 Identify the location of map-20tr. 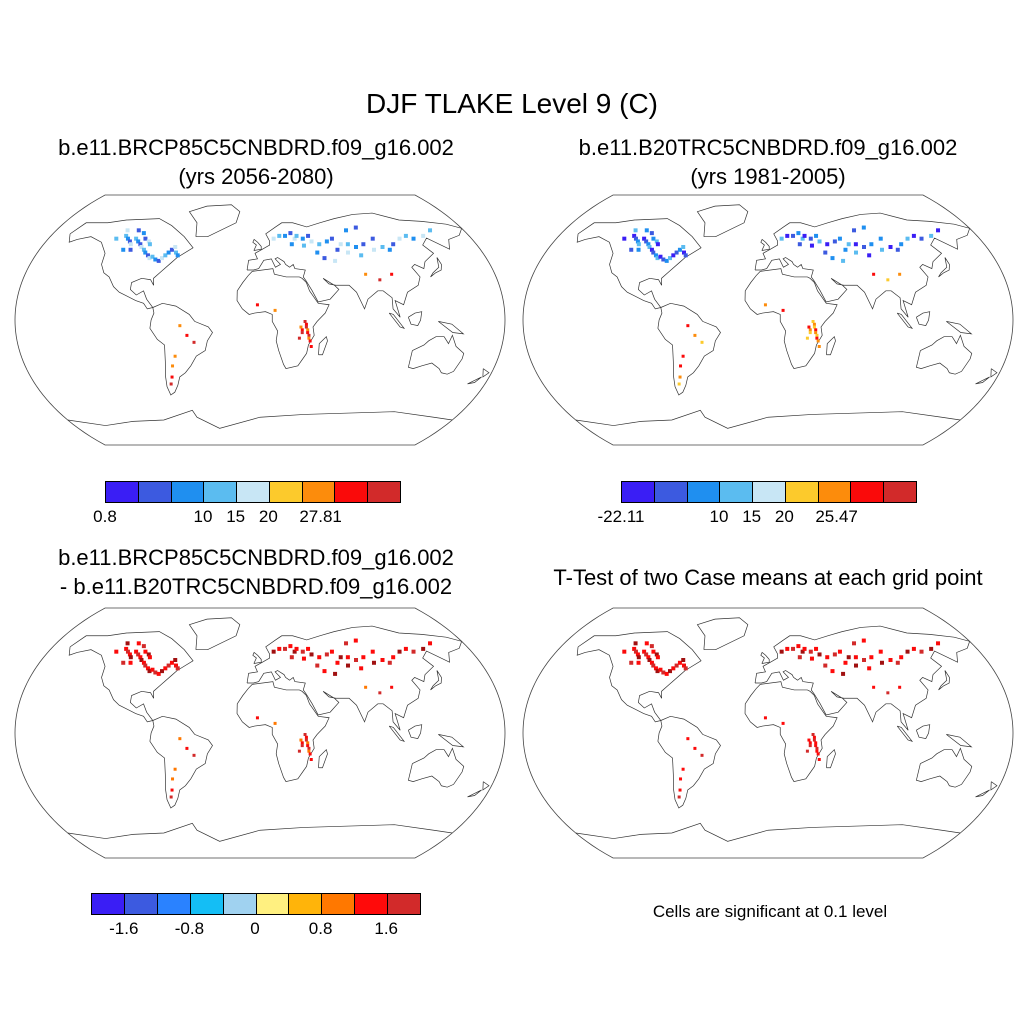
(768, 320).